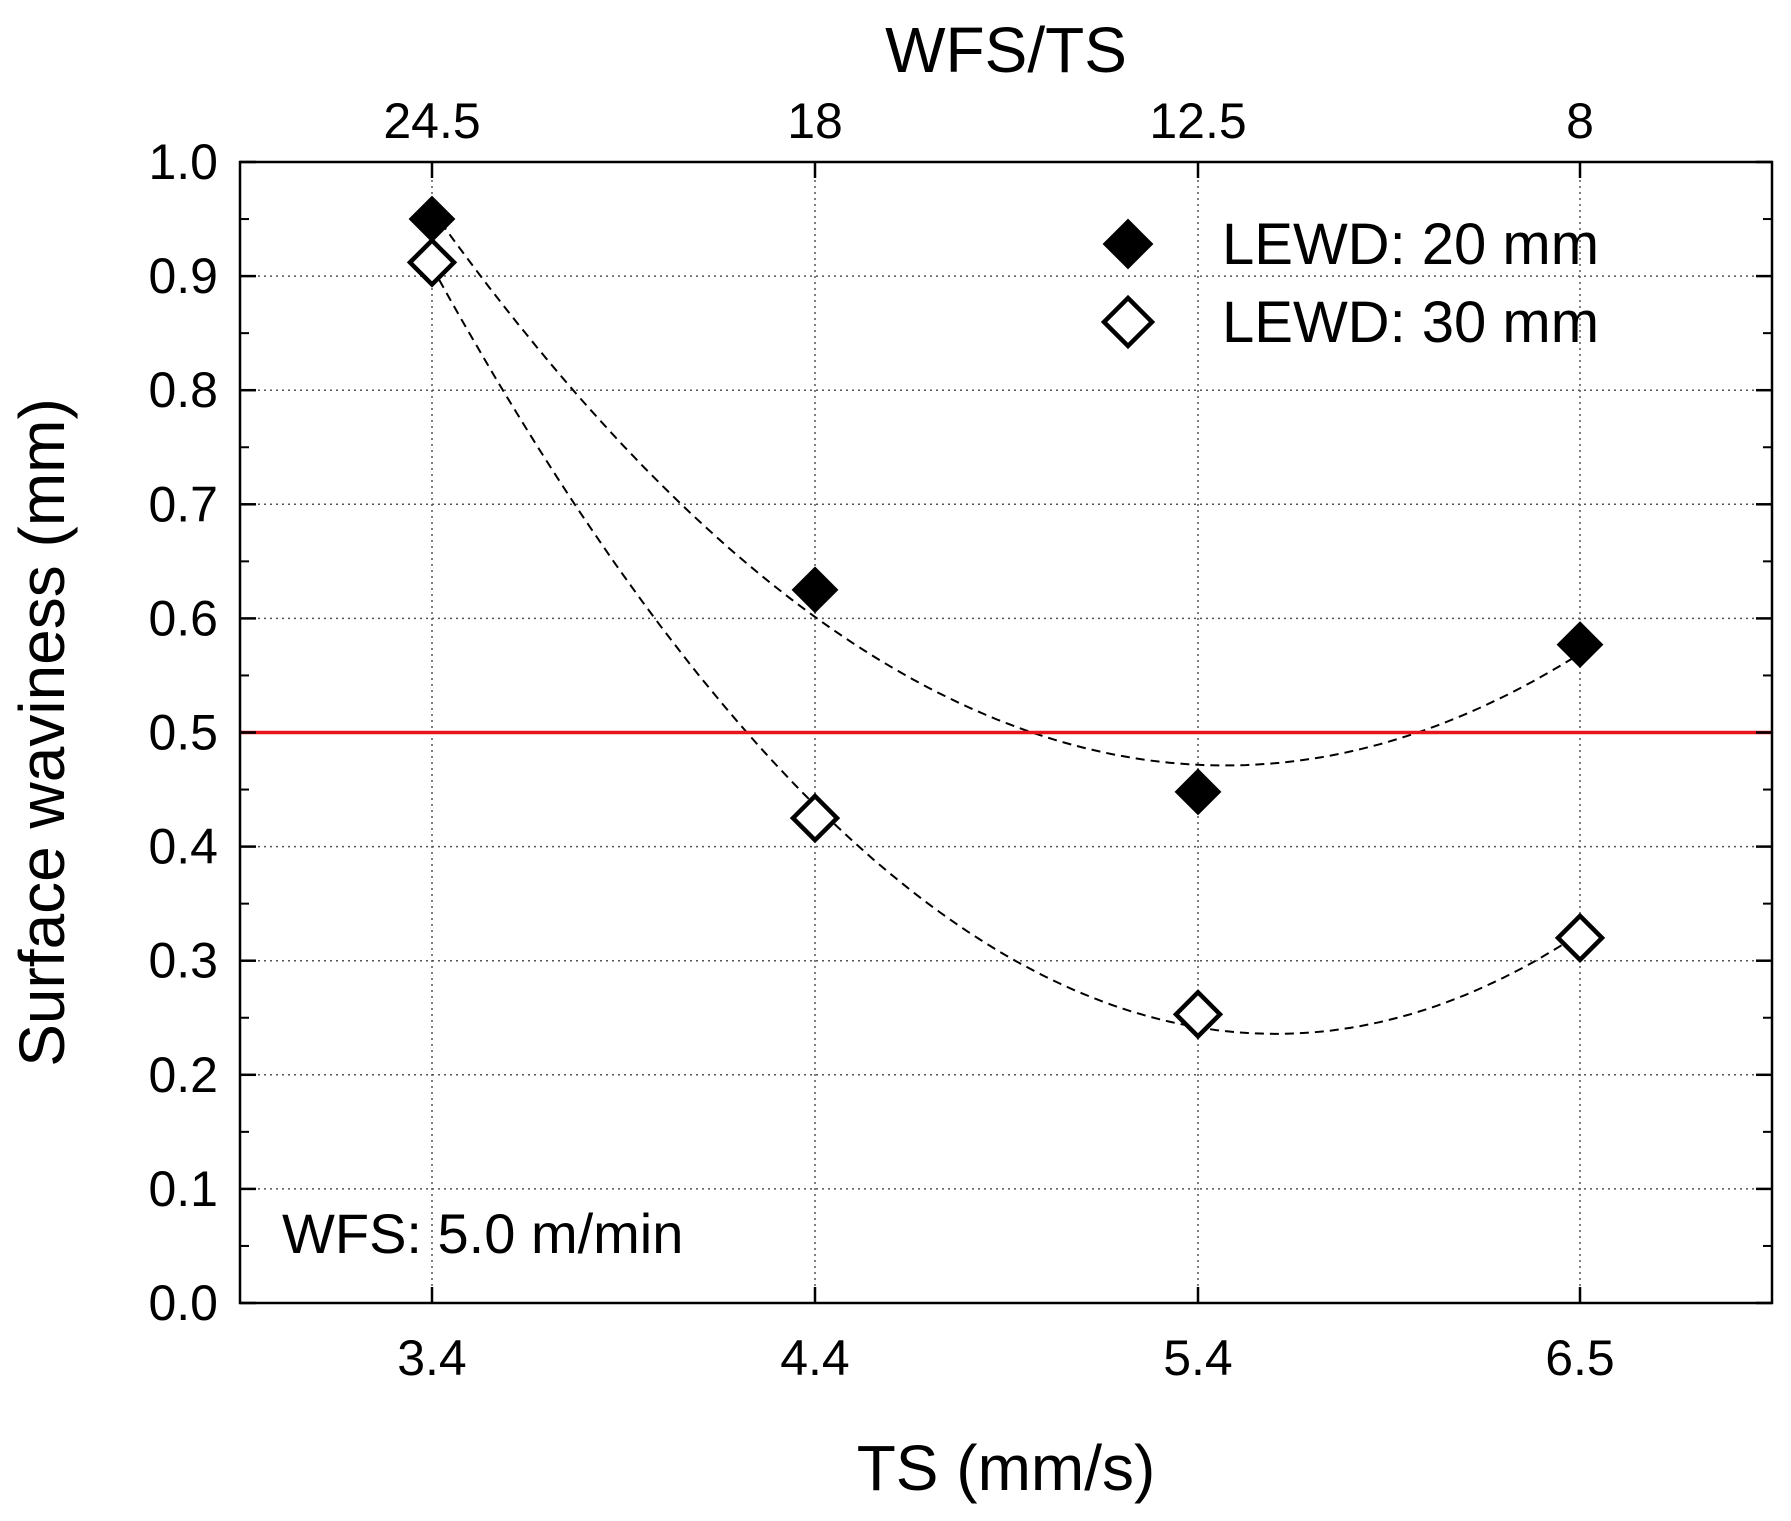 This screenshot has height=1521, width=1791. Describe the element at coordinates (1197, 121) in the screenshot. I see `top-tick-label: 12.5` at that location.